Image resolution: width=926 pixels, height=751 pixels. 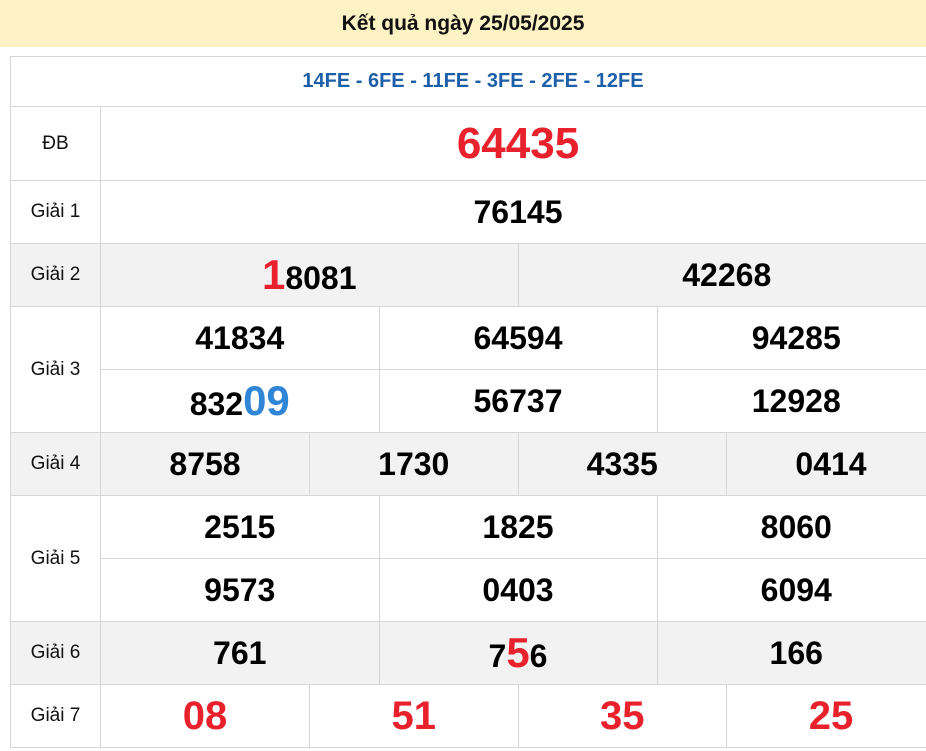 I want to click on prize-numbers: 64435, so click(x=513, y=143).